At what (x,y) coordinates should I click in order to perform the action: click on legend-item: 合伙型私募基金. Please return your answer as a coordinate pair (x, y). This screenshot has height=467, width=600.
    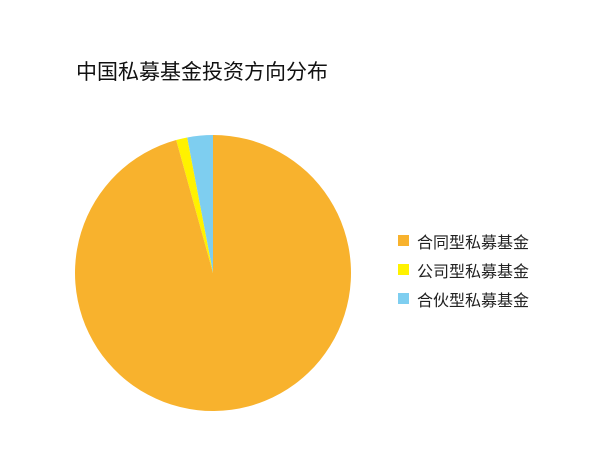
    Looking at the image, I should click on (463, 298).